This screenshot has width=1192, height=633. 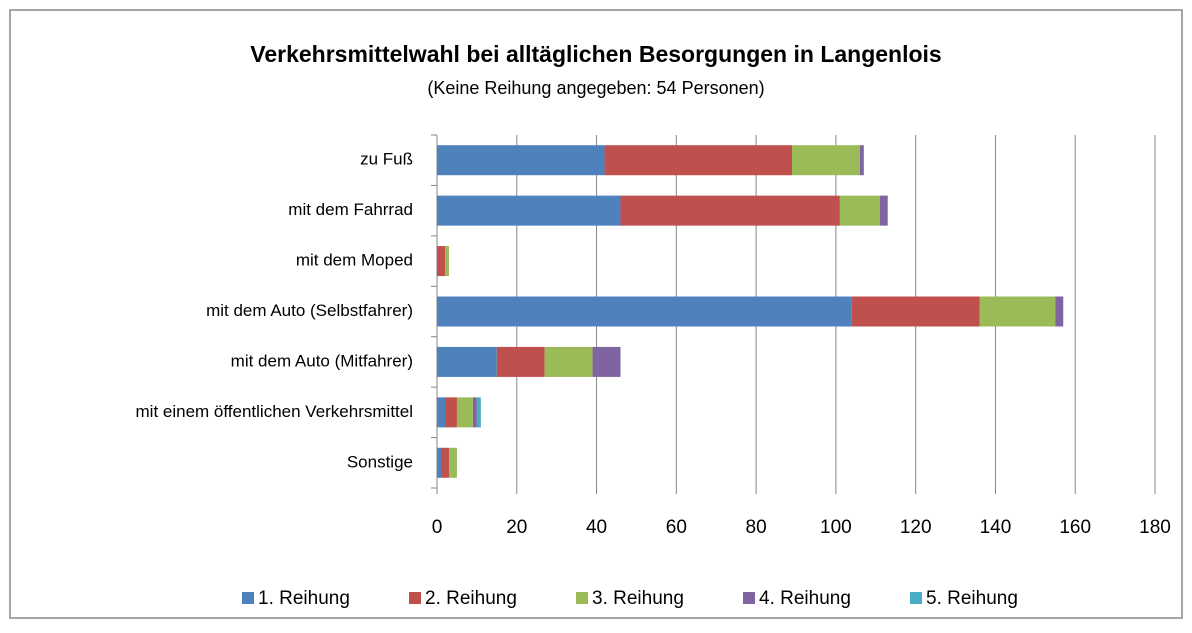 What do you see at coordinates (972, 598) in the screenshot?
I see `legend-label: 5. Reihung` at bounding box center [972, 598].